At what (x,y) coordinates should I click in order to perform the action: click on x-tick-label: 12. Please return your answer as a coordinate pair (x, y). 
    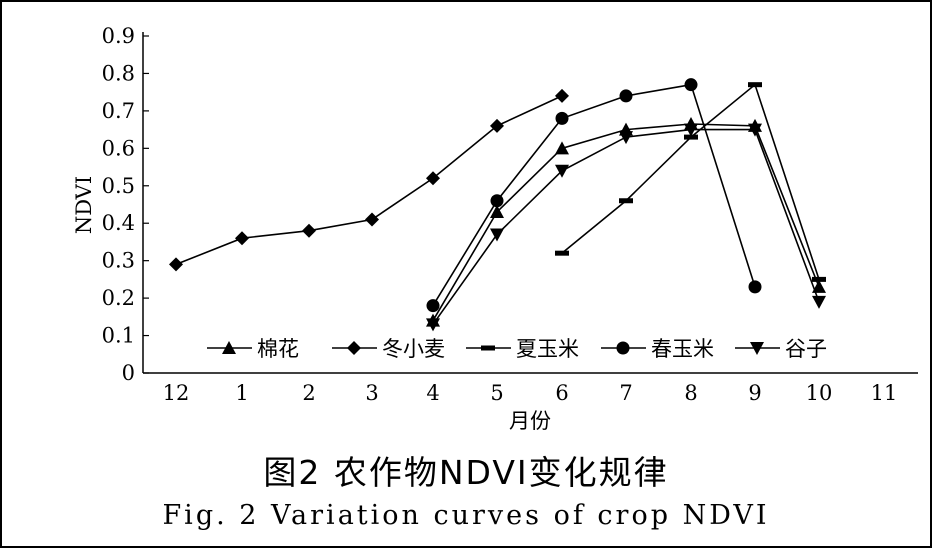
    Looking at the image, I should click on (176, 393).